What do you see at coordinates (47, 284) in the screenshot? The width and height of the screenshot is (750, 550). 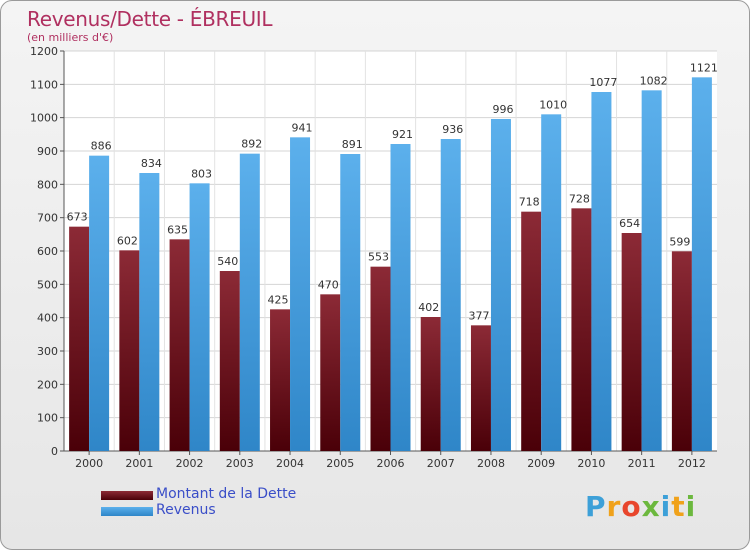 I see `y-tick-label: 500` at bounding box center [47, 284].